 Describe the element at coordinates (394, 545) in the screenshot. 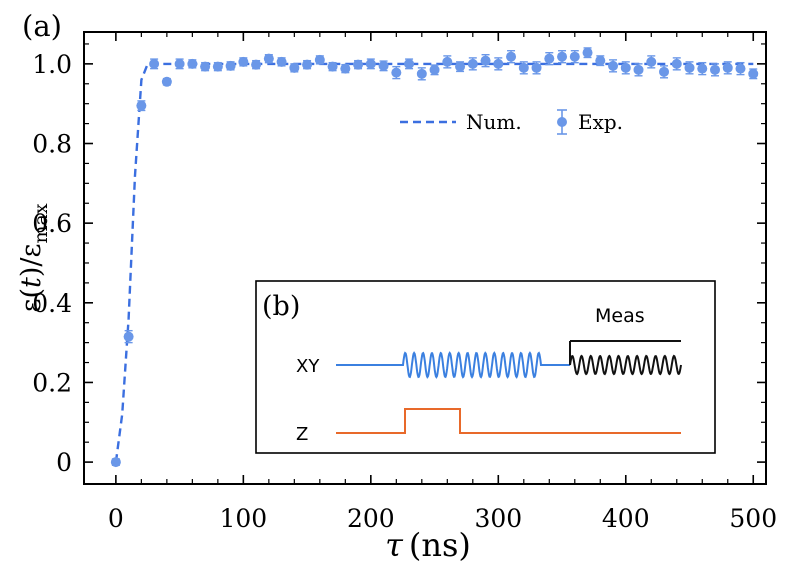

I see `x-label-symbol: τ` at that location.